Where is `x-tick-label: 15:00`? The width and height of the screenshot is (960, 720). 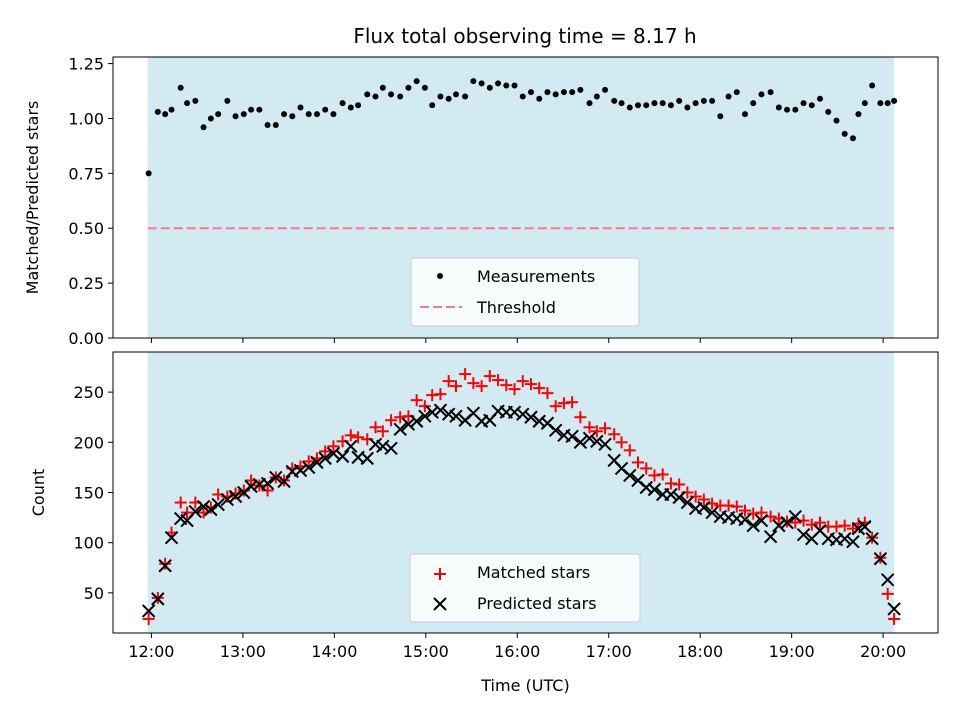
x-tick-label: 15:00 is located at coordinates (426, 651).